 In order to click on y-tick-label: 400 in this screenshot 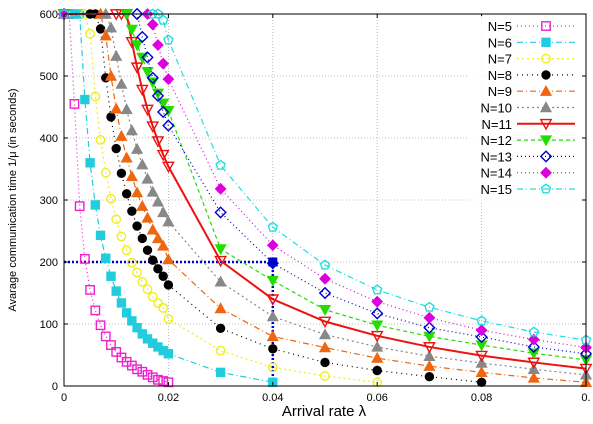, I will do `click(49, 139)`.